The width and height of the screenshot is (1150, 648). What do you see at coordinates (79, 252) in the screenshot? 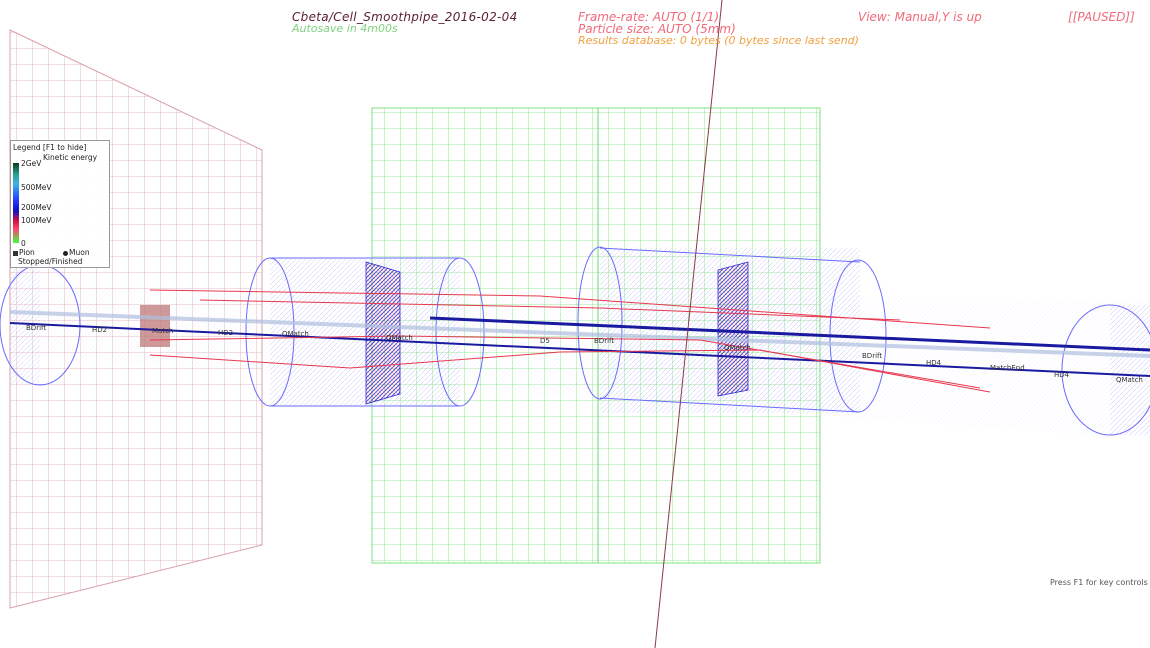
I see `legend-muon-label: Muon` at bounding box center [79, 252].